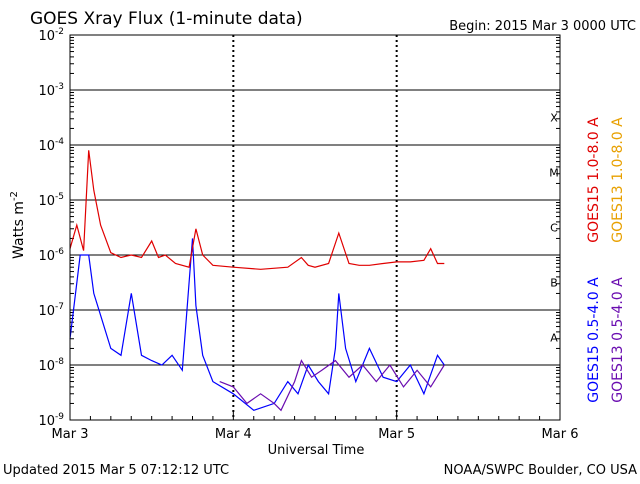  I want to click on y-axis-title: Watts m-2, so click(18, 225).